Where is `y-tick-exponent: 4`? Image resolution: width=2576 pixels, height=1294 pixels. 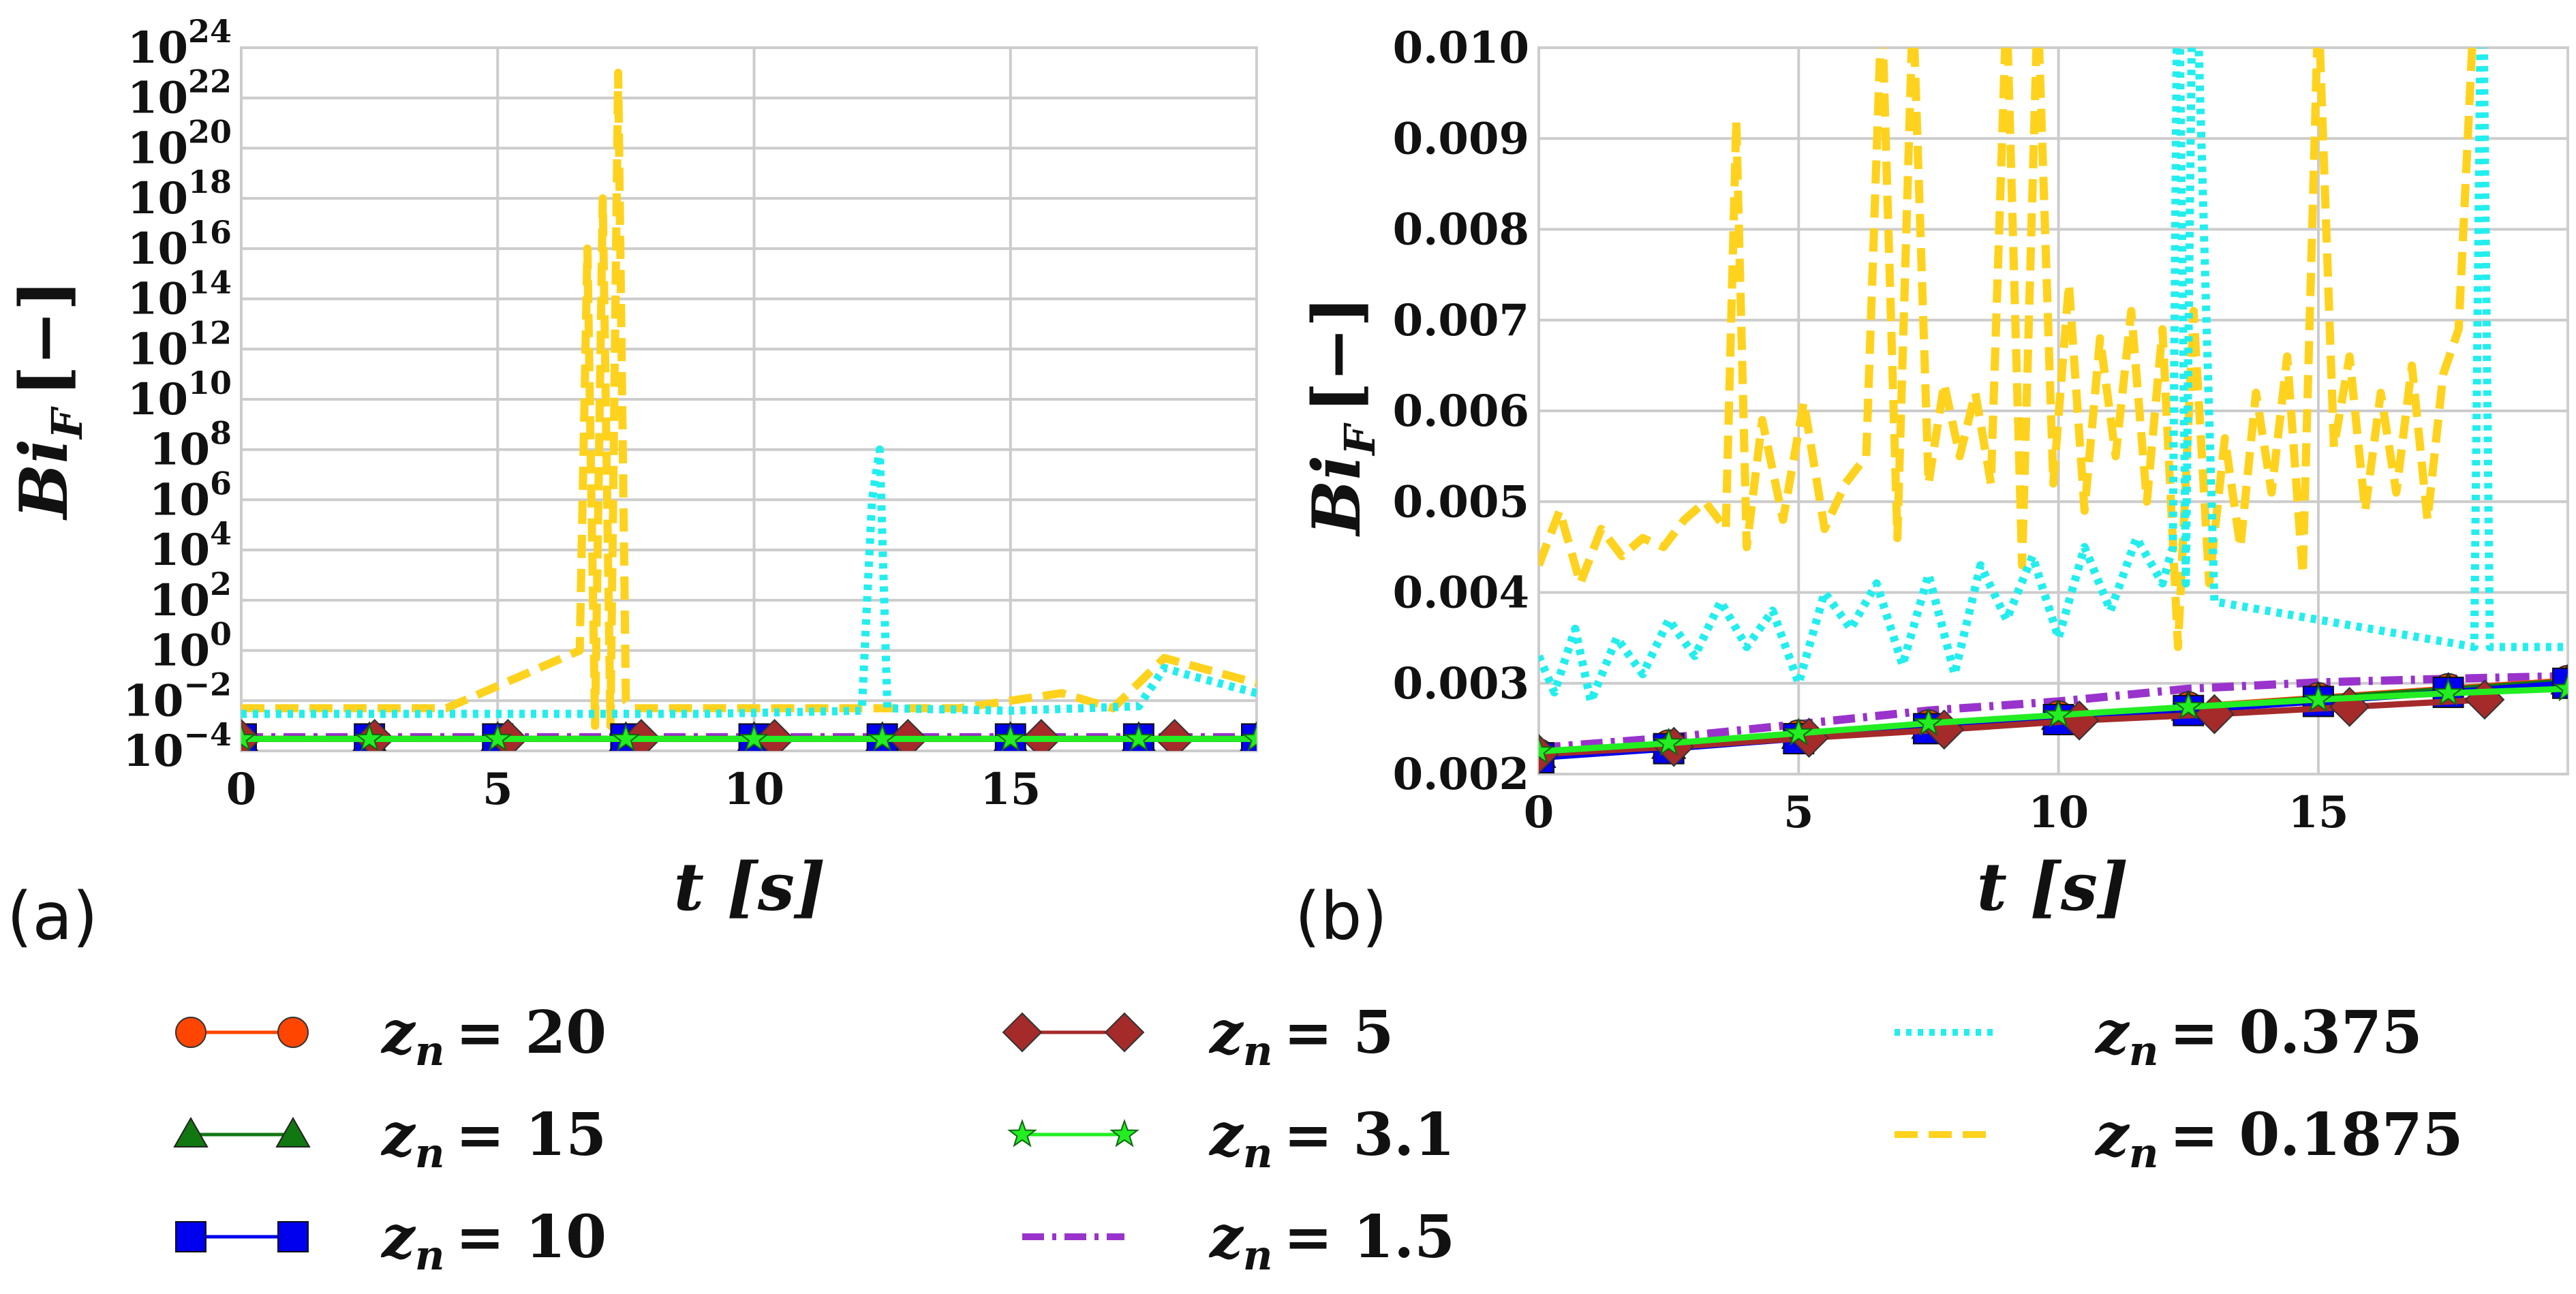 y-tick-exponent: 4 is located at coordinates (221, 533).